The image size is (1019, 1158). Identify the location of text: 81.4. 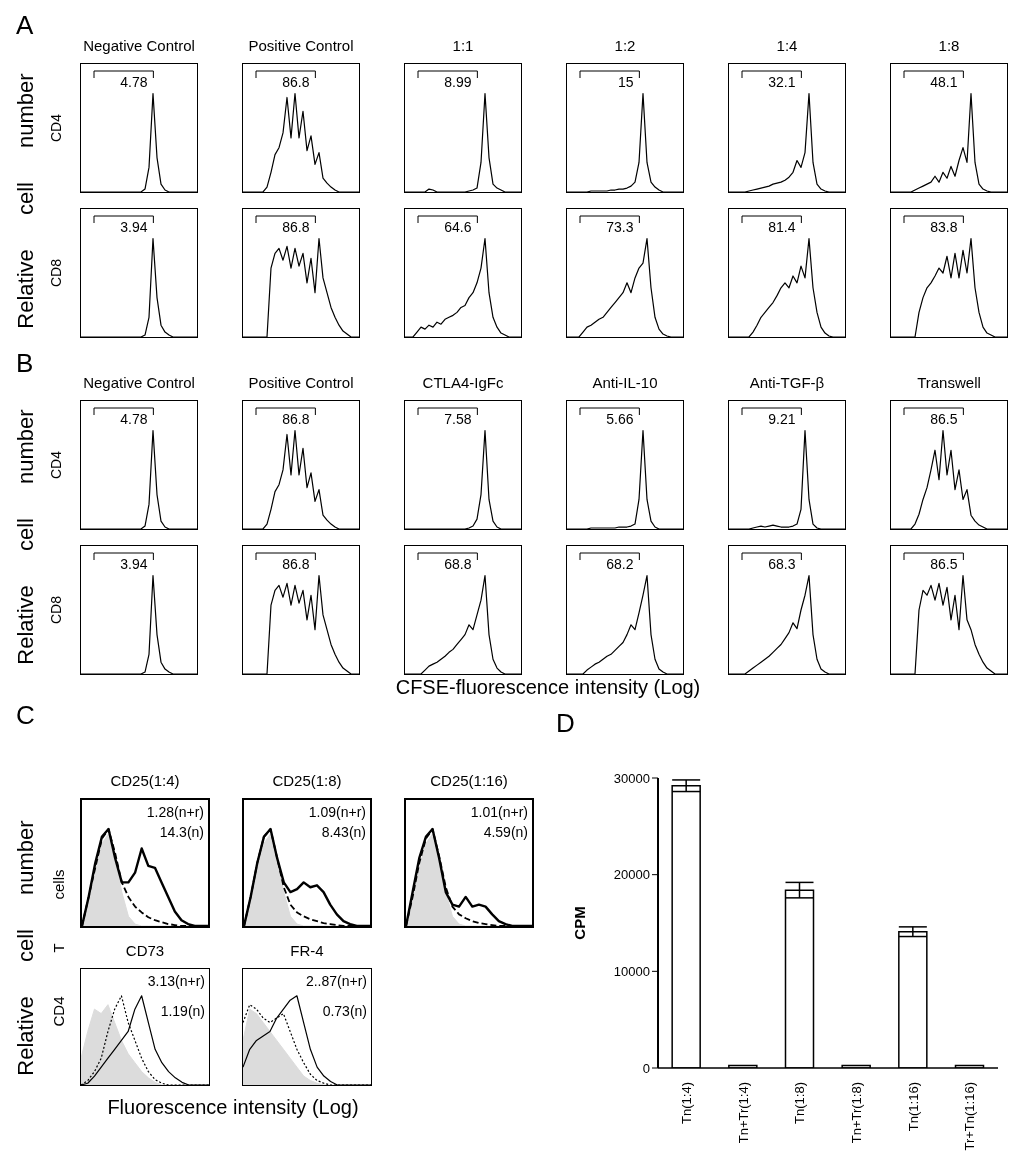
(782, 227).